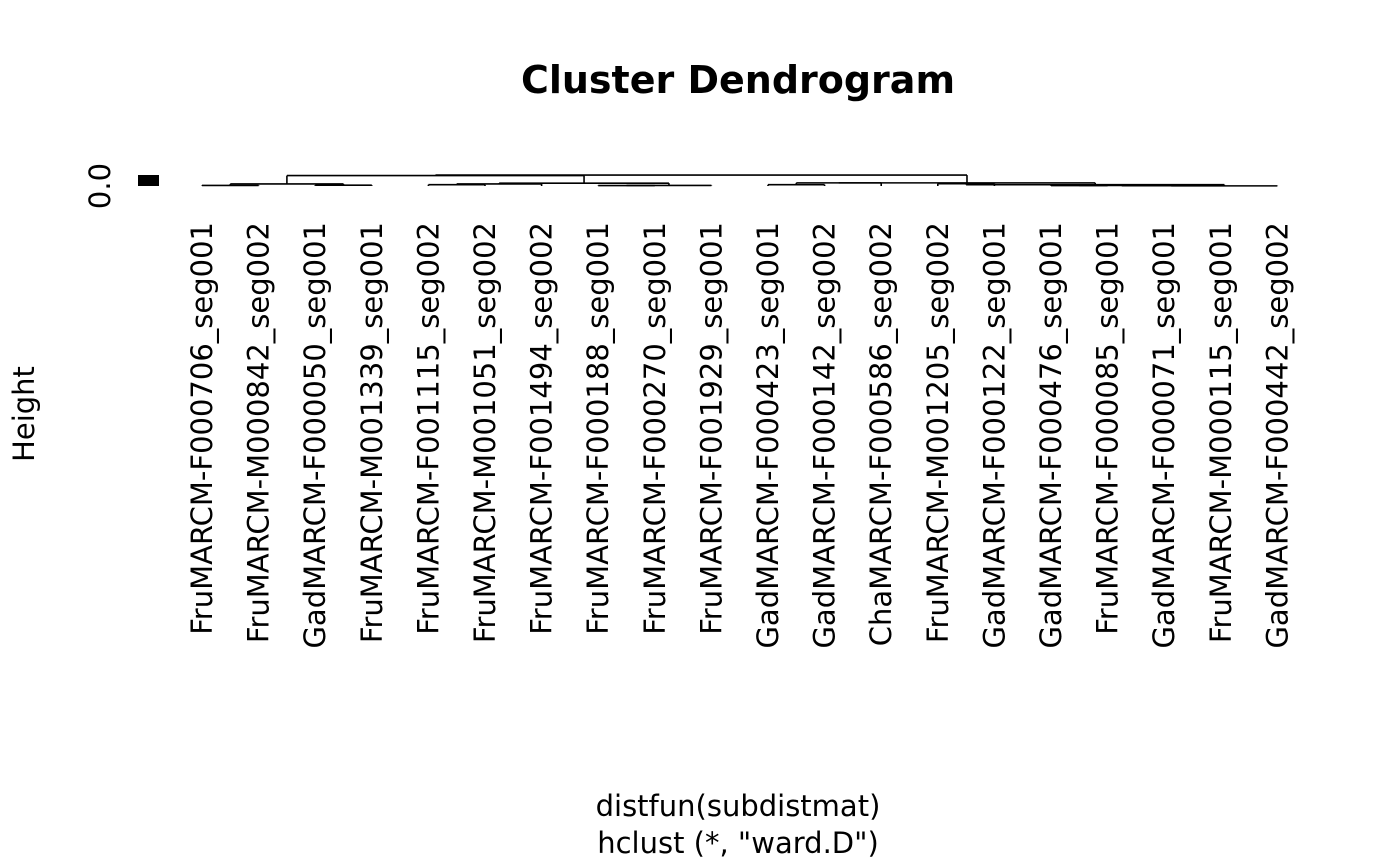  I want to click on leaf-label: GadMARCM-F000071_seg001, so click(1164, 435).